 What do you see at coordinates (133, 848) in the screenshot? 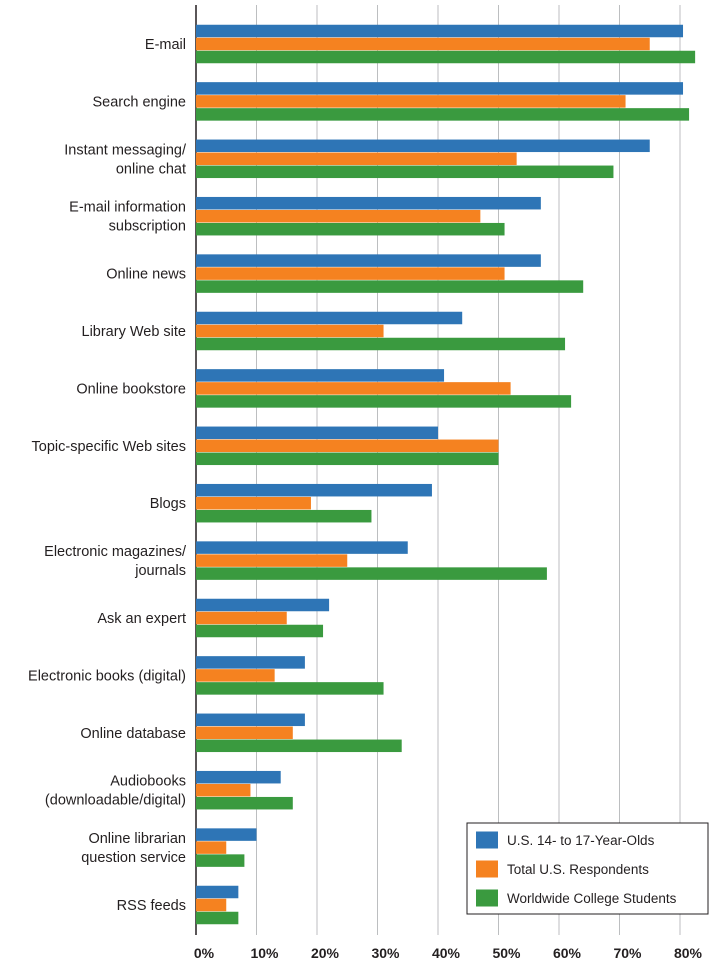
I see `category-label: Online librarian question service` at bounding box center [133, 848].